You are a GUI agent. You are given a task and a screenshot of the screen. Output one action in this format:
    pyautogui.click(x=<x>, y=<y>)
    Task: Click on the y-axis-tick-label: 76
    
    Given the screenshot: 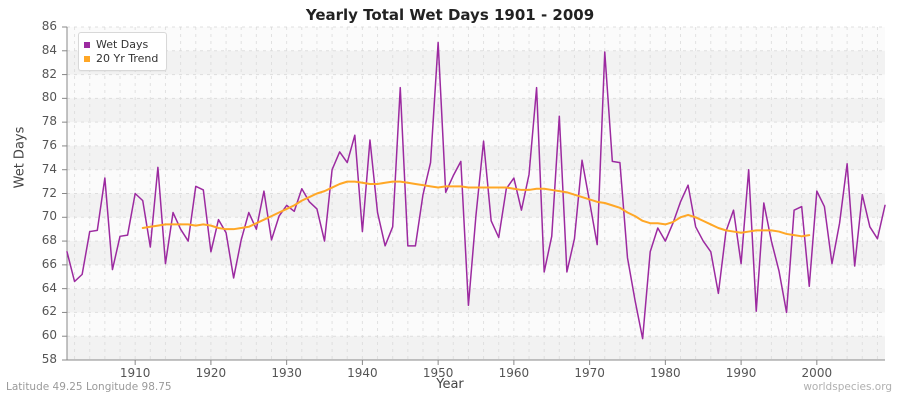 What is the action you would take?
    pyautogui.click(x=49, y=144)
    